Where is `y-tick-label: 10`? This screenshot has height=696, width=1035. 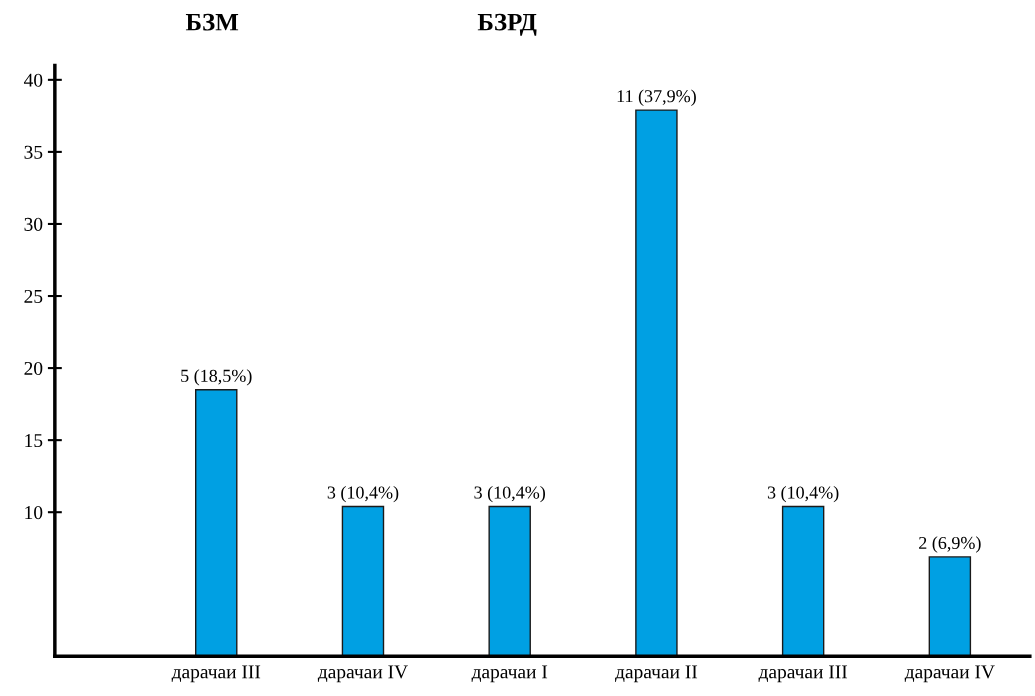
y-tick-label: 10 is located at coordinates (34, 513).